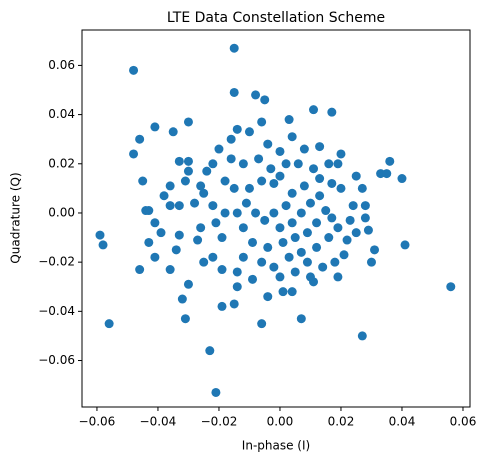 This screenshot has width=491, height=463. What do you see at coordinates (280, 422) in the screenshot?
I see `x-tick-label: 0.00` at bounding box center [280, 422].